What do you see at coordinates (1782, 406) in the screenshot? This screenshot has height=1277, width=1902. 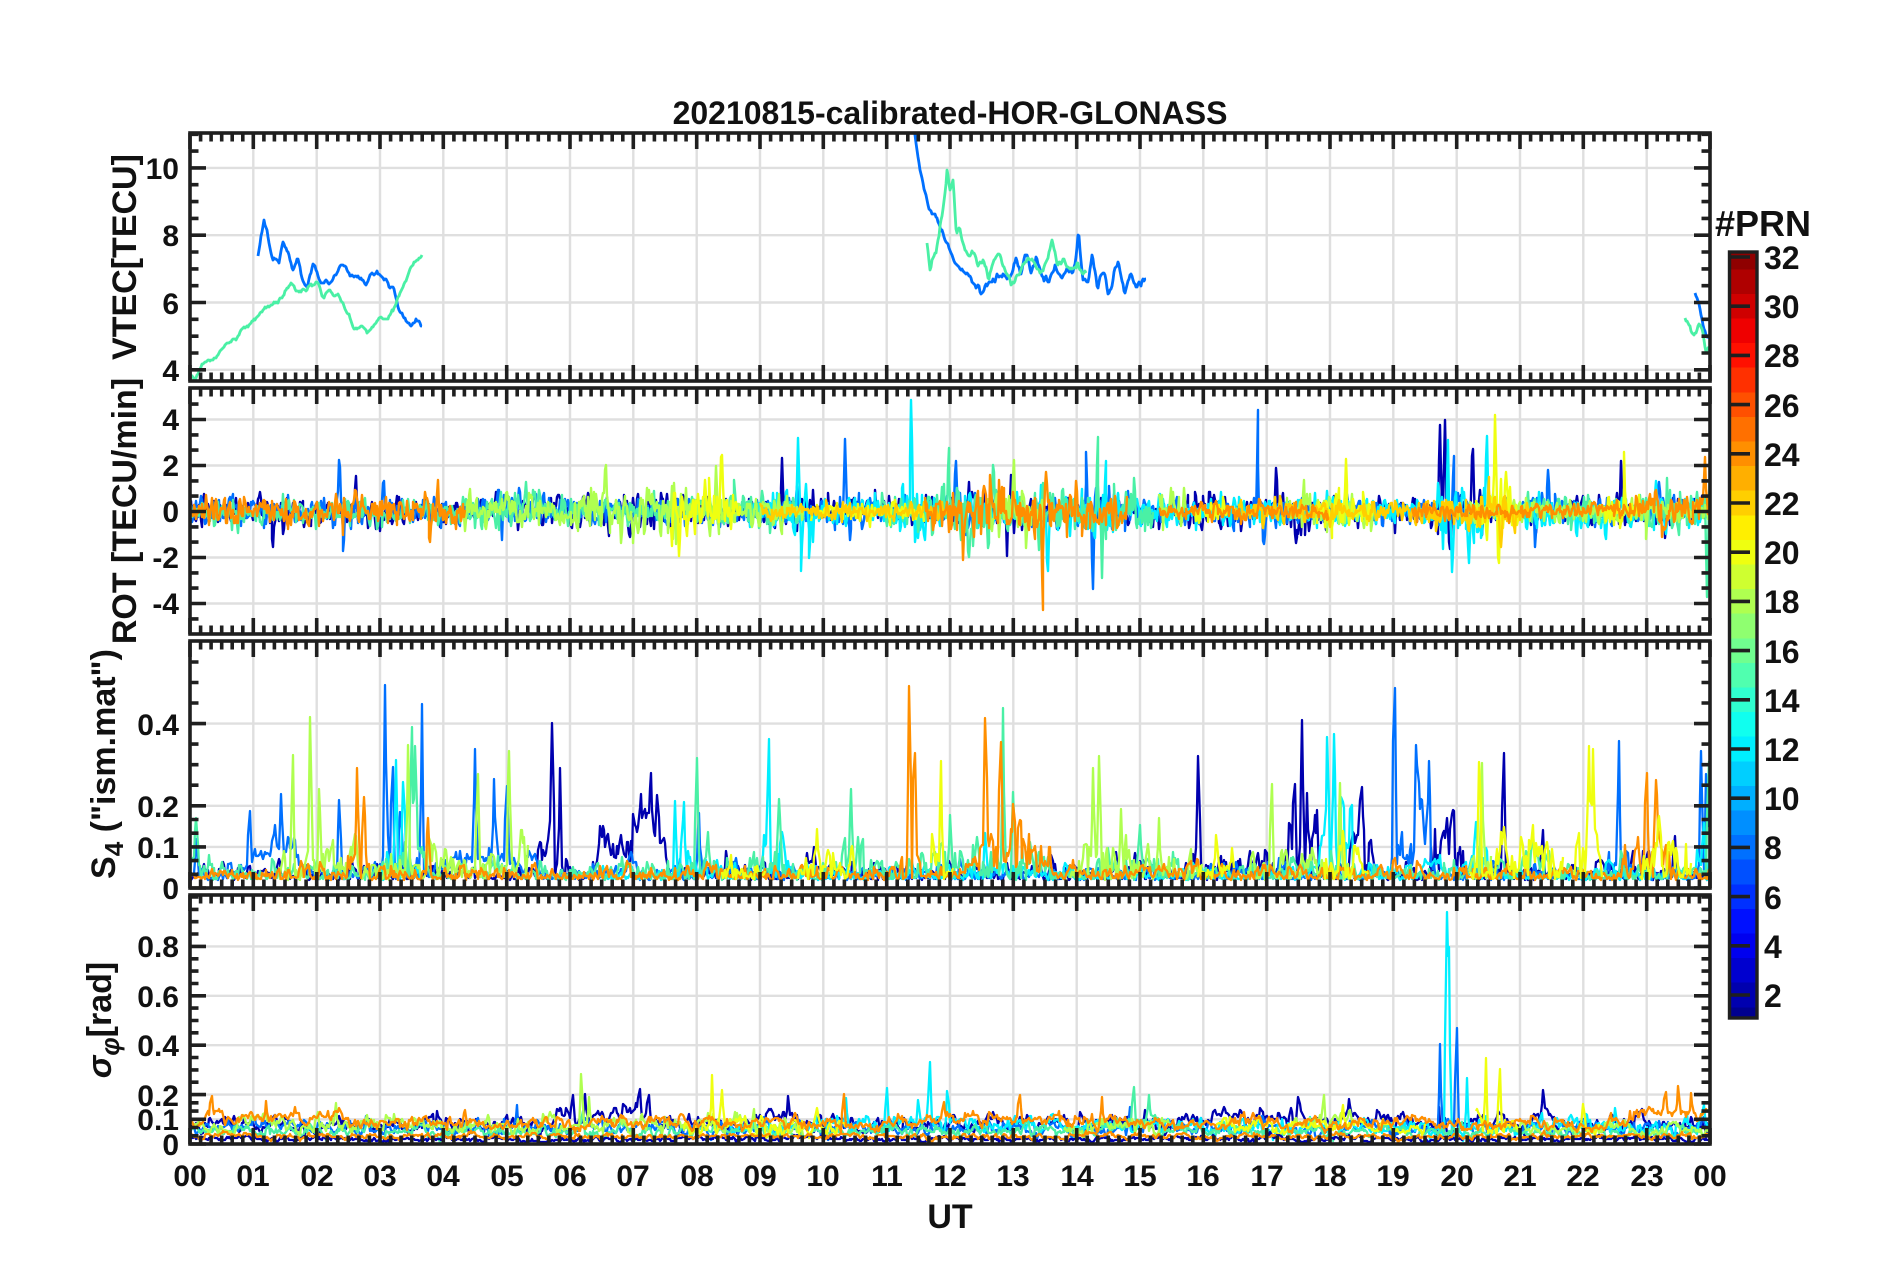 I see `svg-text: 26` at bounding box center [1782, 406].